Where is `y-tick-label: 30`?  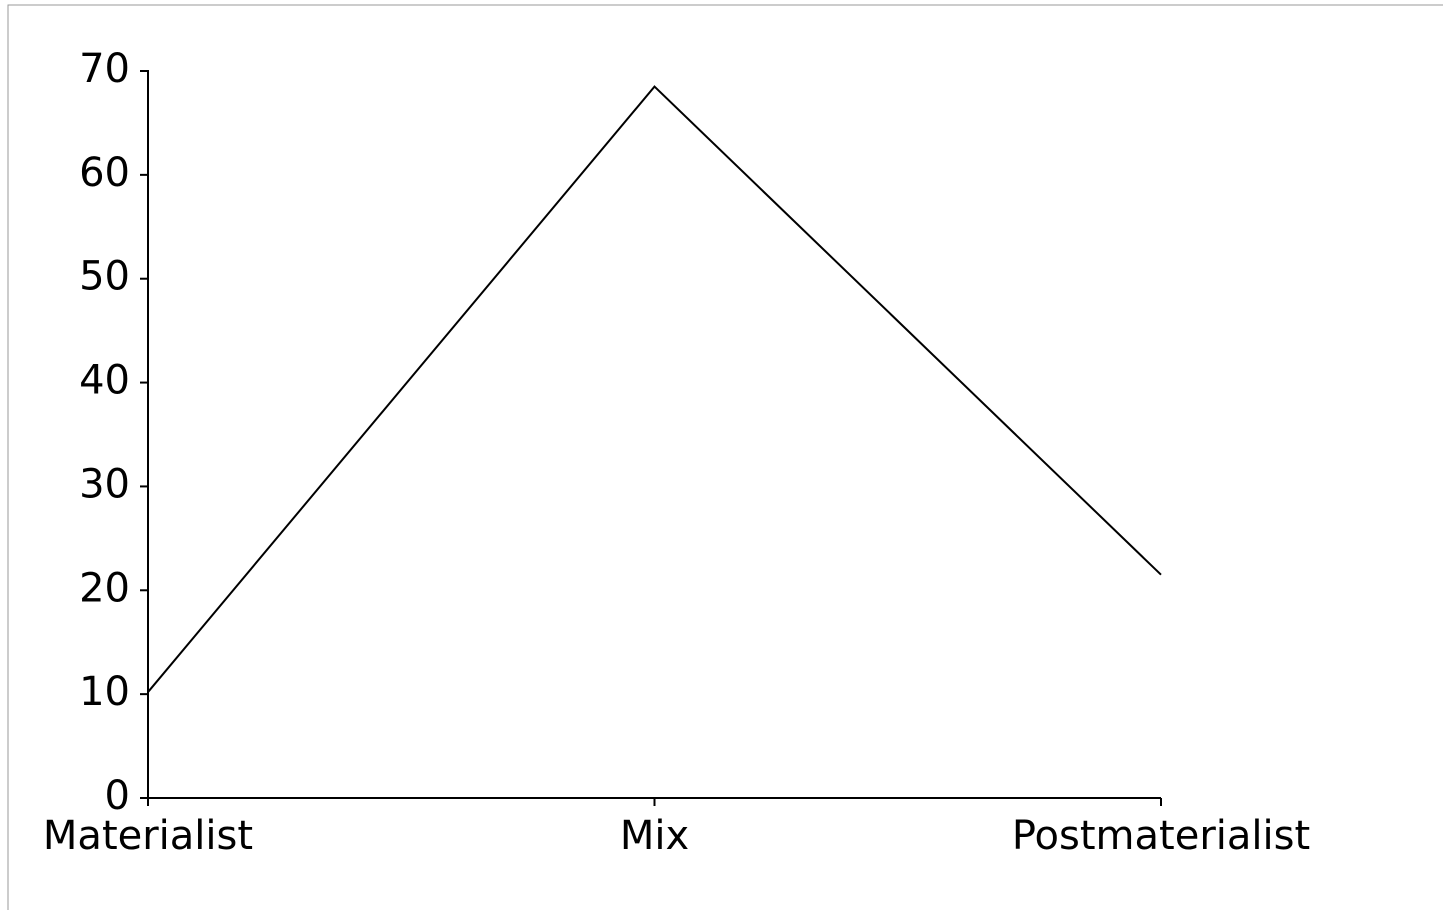 y-tick-label: 30 is located at coordinates (104, 484).